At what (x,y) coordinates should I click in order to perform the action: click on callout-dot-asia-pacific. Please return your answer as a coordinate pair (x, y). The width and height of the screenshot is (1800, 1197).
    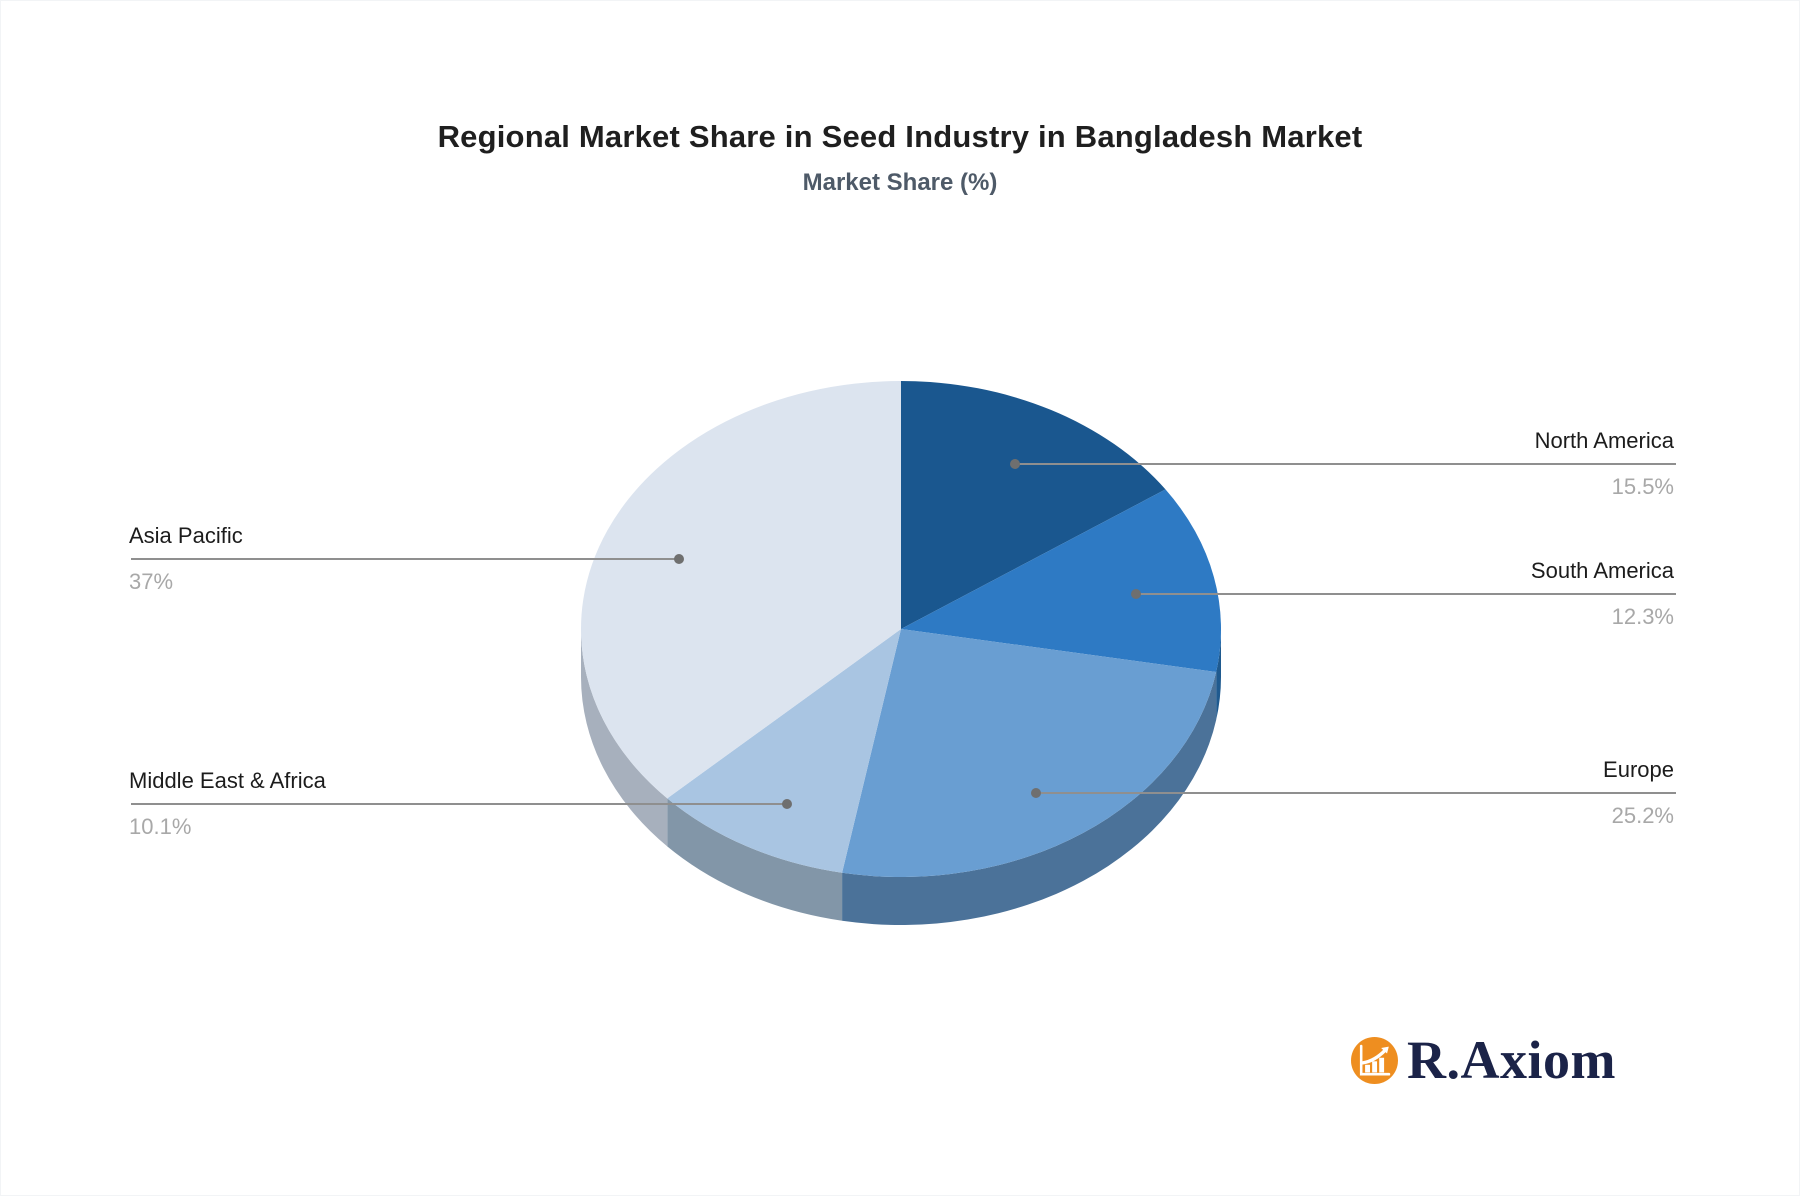
    Looking at the image, I should click on (679, 559).